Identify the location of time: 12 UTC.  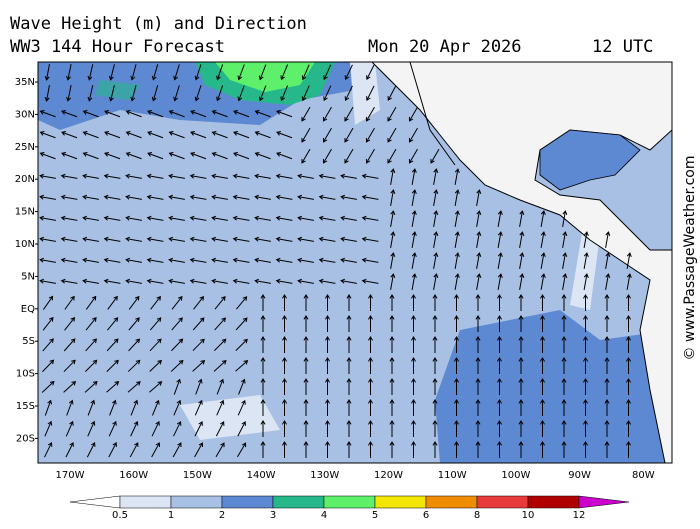
(622, 47).